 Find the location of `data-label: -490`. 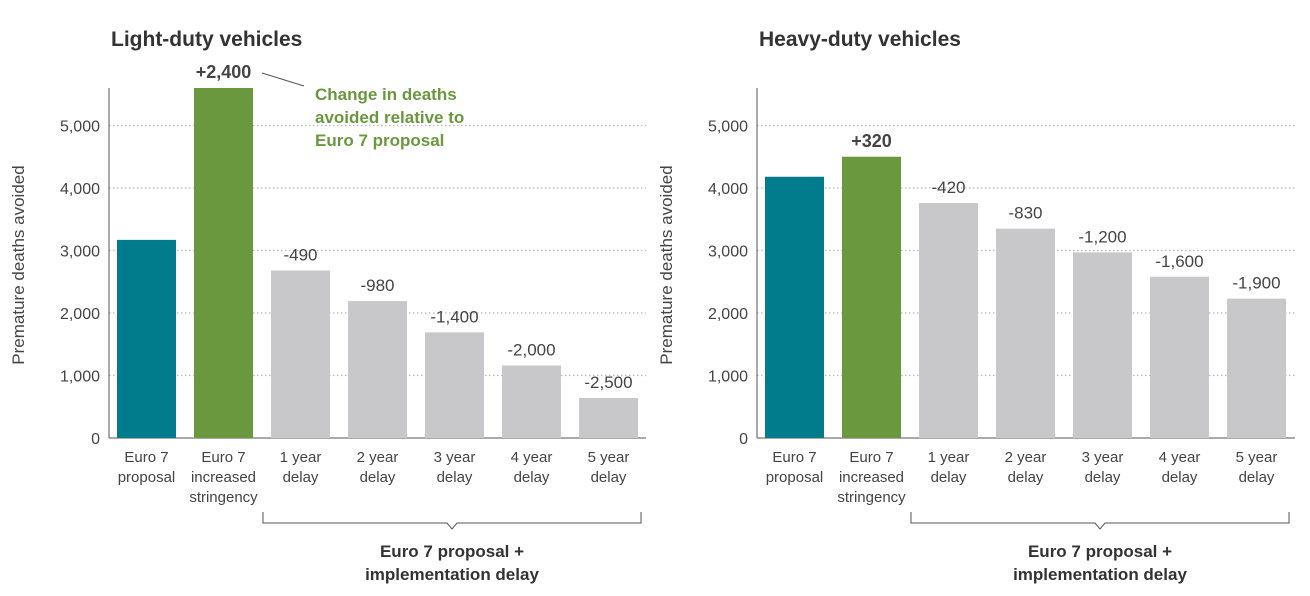

data-label: -490 is located at coordinates (300, 255).